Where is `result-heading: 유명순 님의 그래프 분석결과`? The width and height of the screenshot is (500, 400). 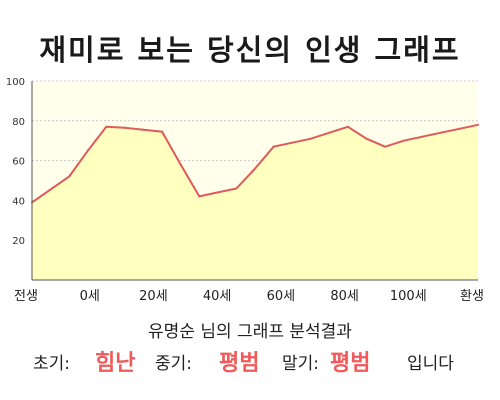
result-heading: 유명순 님의 그래프 분석결과 is located at coordinates (250, 332).